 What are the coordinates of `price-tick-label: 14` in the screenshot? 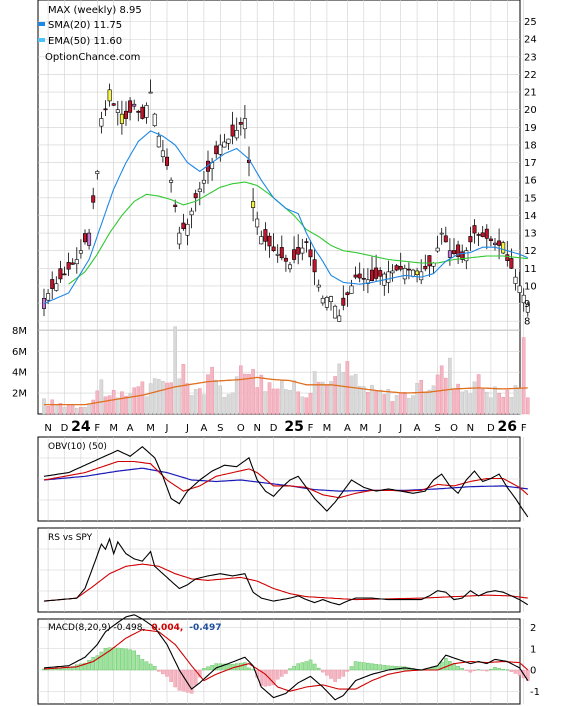 It's located at (530, 216).